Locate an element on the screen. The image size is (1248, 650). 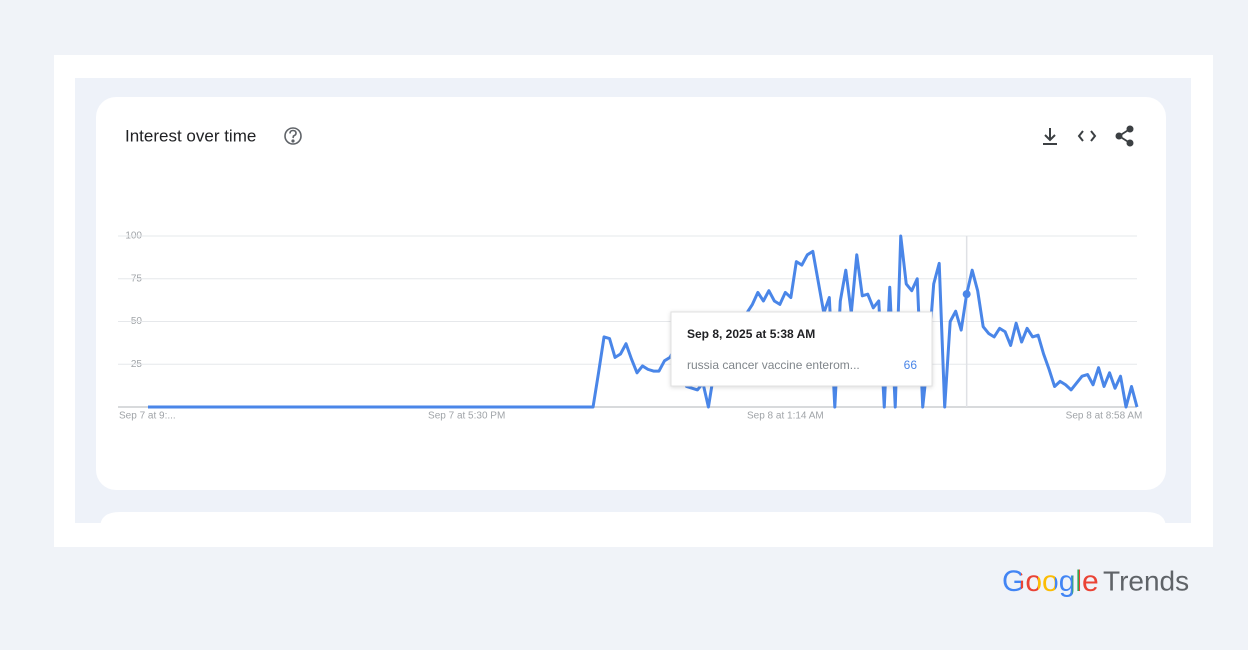
x-tick-label: Sep 7 at 5:30 PM is located at coordinates (466, 416).